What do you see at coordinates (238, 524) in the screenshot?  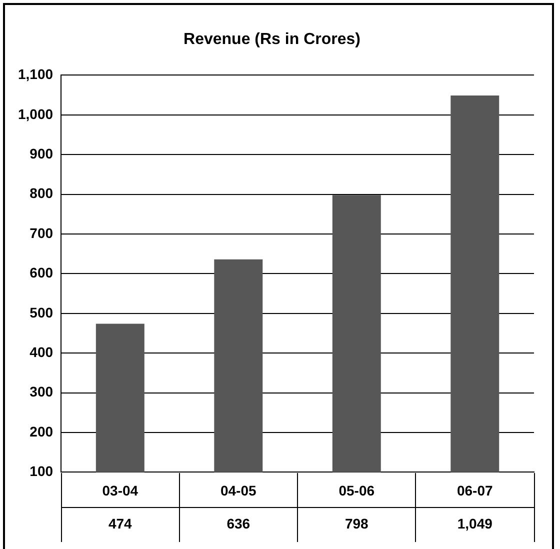 I see `data-label: 636` at bounding box center [238, 524].